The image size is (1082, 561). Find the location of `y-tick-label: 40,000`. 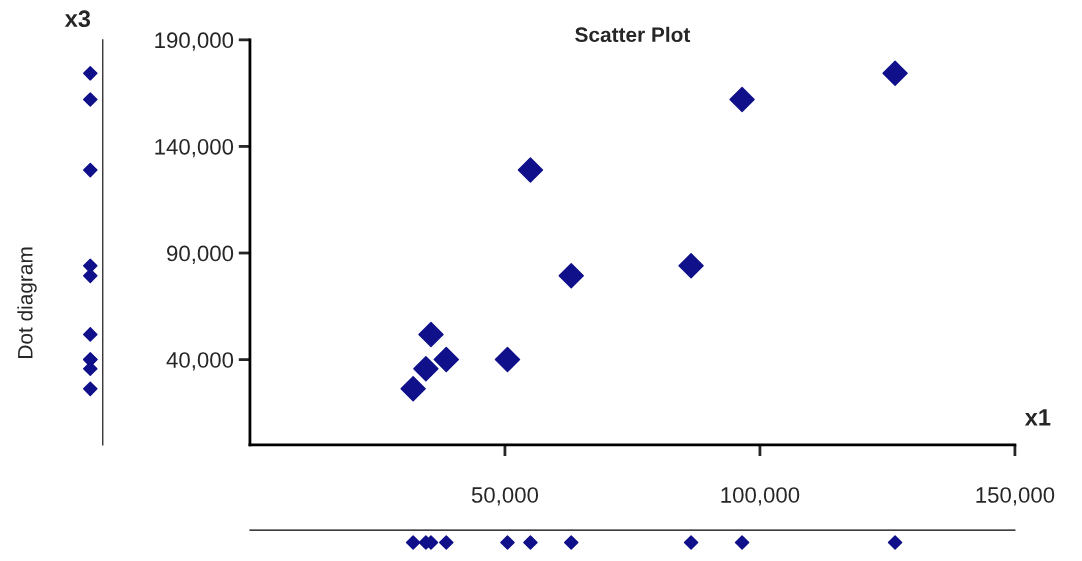

y-tick-label: 40,000 is located at coordinates (200, 361).